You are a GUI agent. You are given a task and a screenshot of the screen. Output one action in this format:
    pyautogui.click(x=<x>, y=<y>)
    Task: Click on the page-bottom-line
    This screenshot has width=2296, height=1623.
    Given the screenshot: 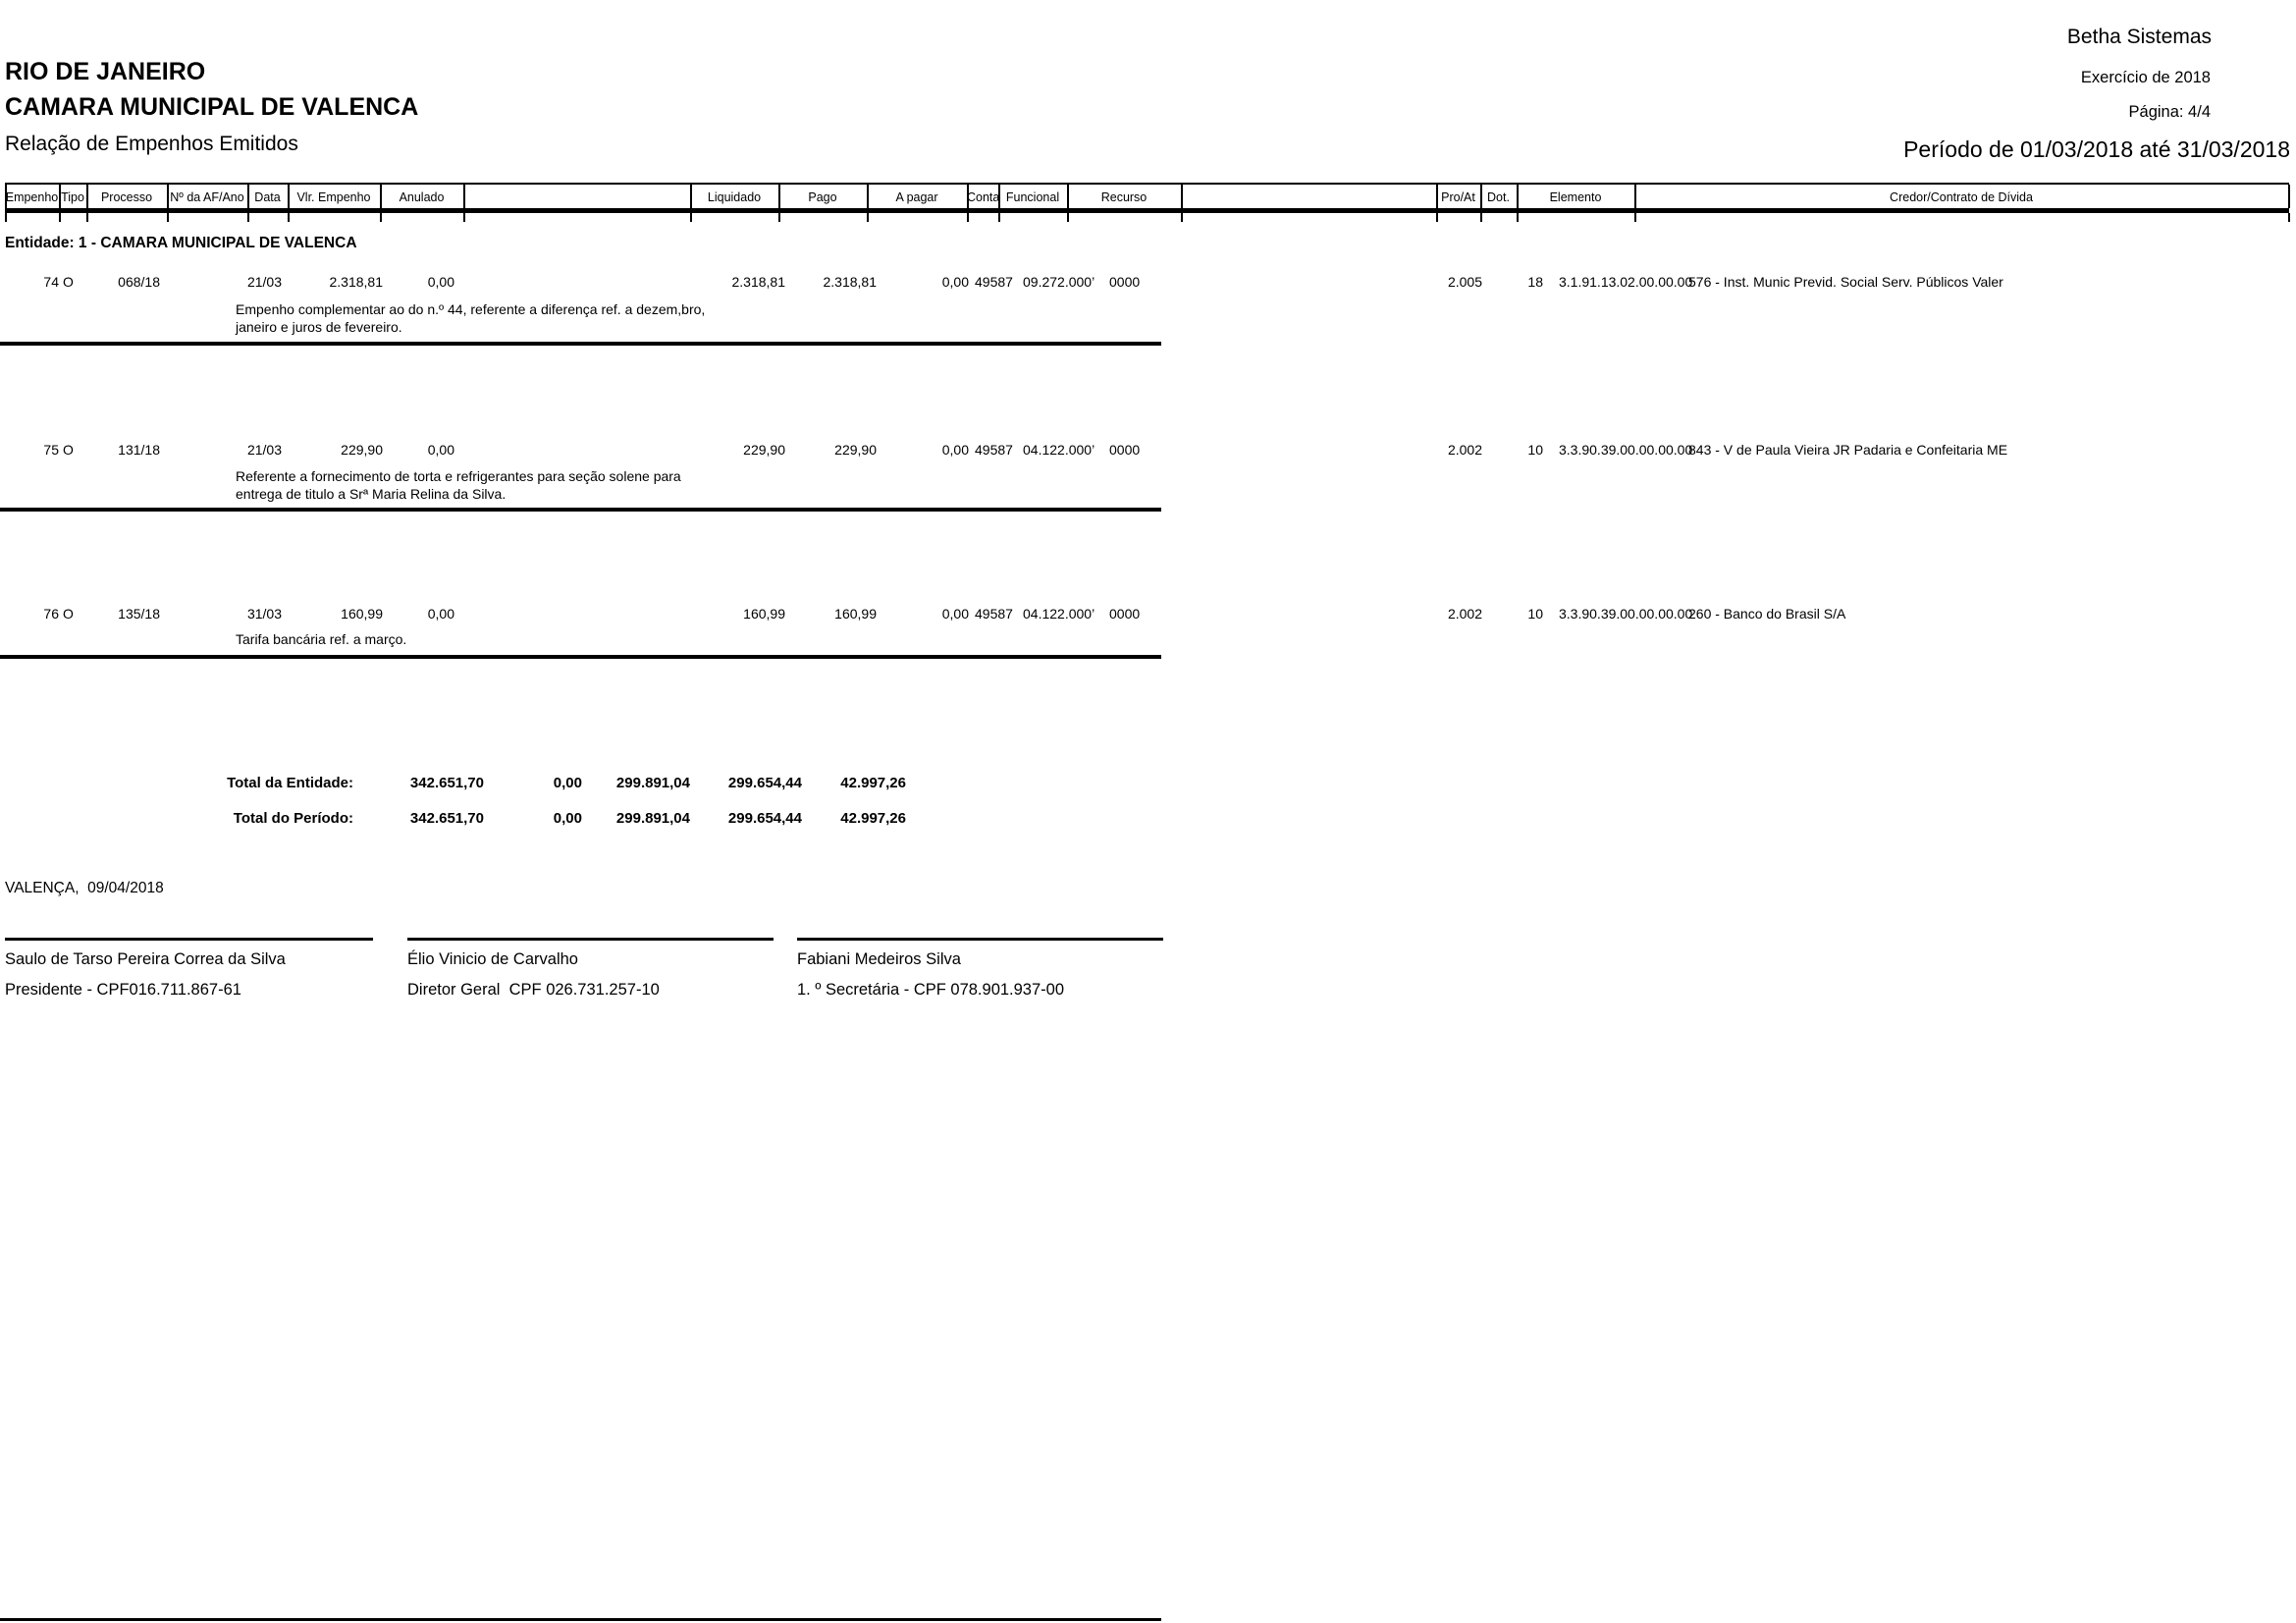 What is the action you would take?
    pyautogui.click(x=581, y=1619)
    